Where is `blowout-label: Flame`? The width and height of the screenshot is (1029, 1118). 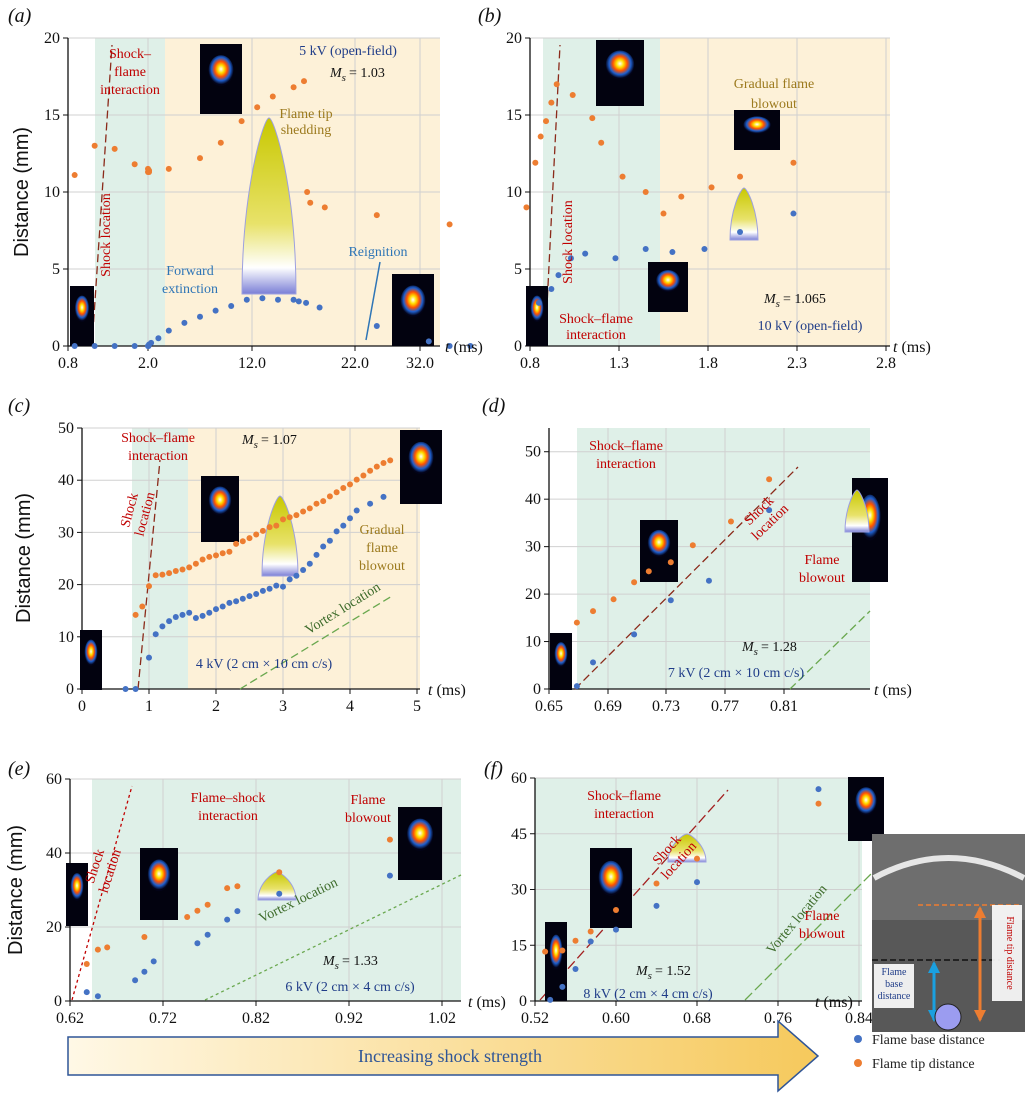
blowout-label: Flame is located at coordinates (822, 560).